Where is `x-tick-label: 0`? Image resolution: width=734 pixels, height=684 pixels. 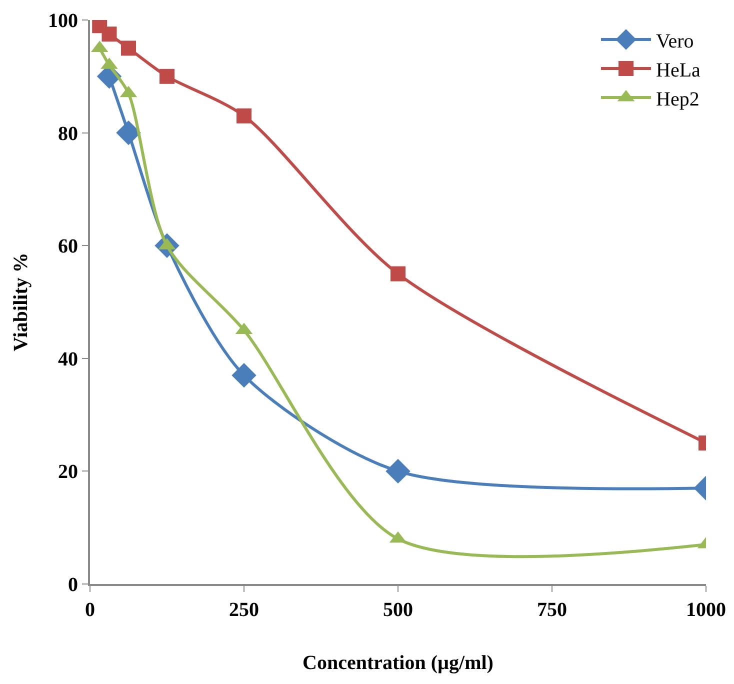
x-tick-label: 0 is located at coordinates (90, 610).